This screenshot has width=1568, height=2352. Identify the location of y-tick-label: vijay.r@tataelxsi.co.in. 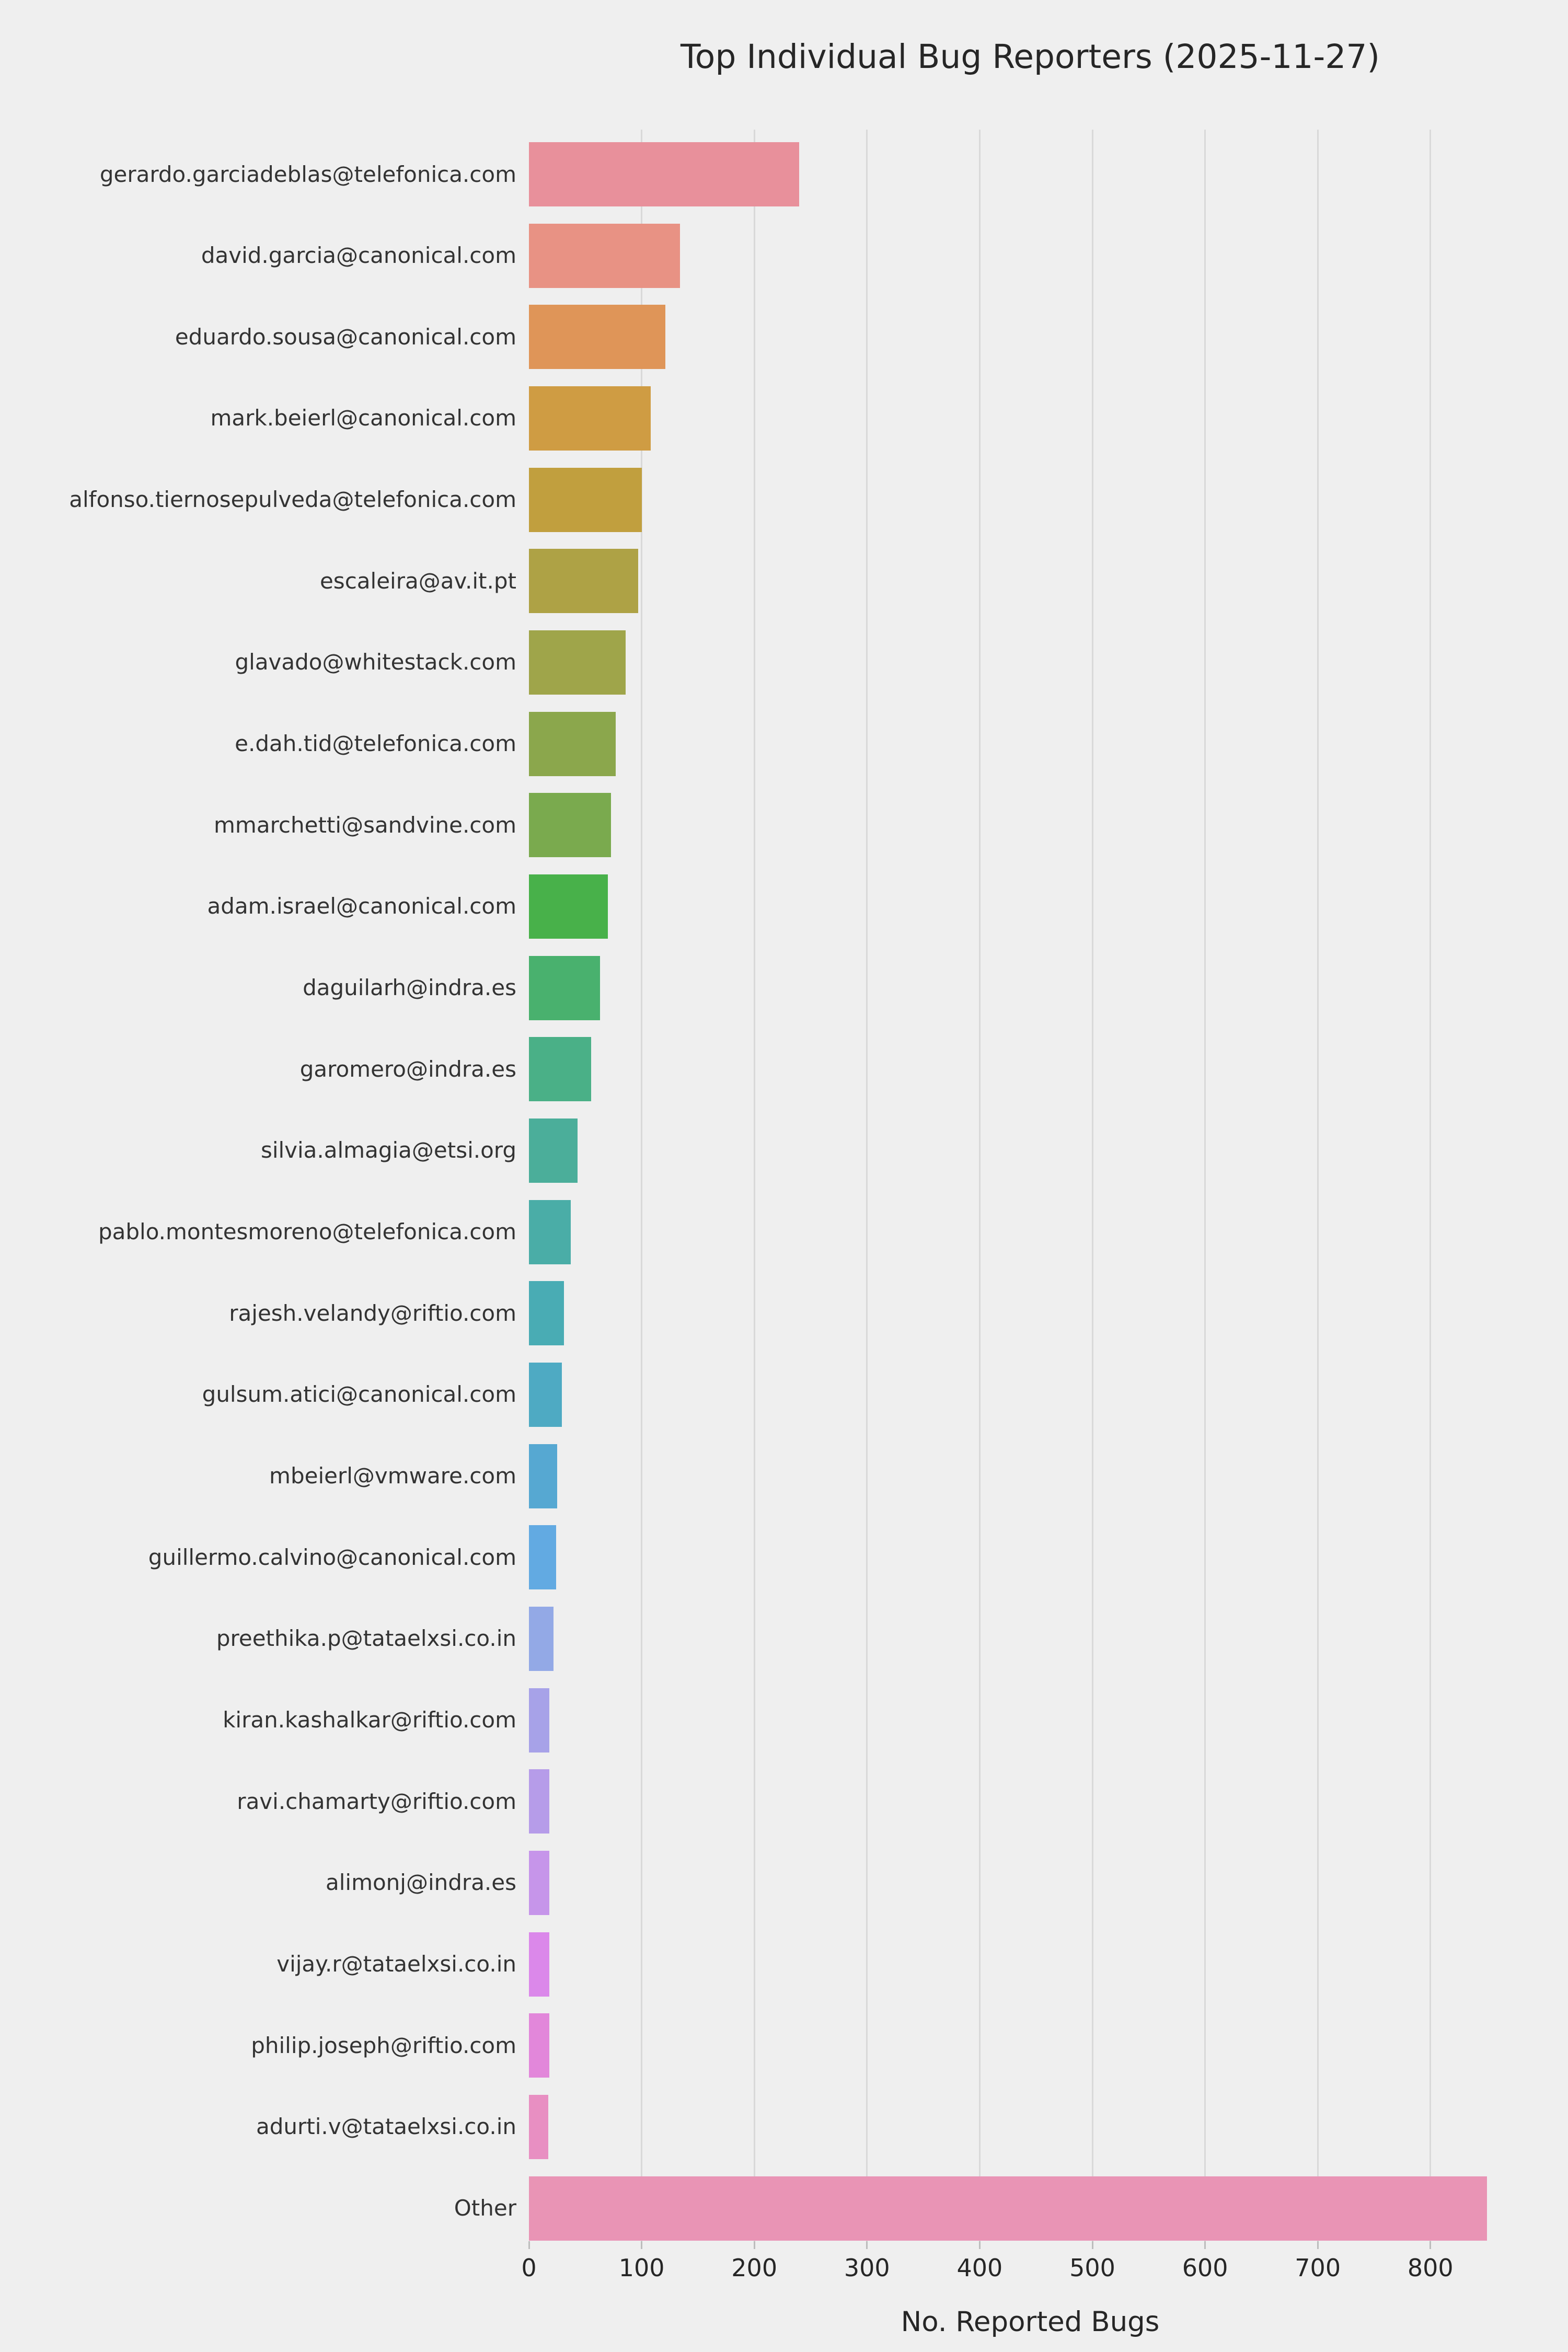
(396, 1964).